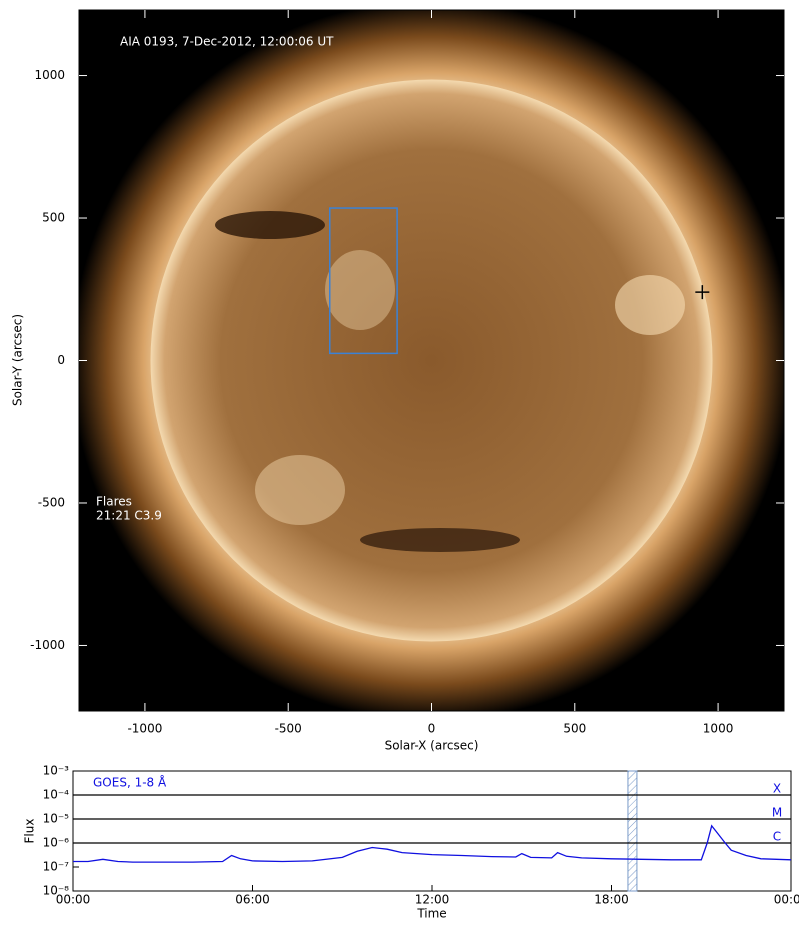 This screenshot has width=799, height=943. Describe the element at coordinates (130, 782) in the screenshot. I see `legend-label: GOES, 1-8 Å` at that location.